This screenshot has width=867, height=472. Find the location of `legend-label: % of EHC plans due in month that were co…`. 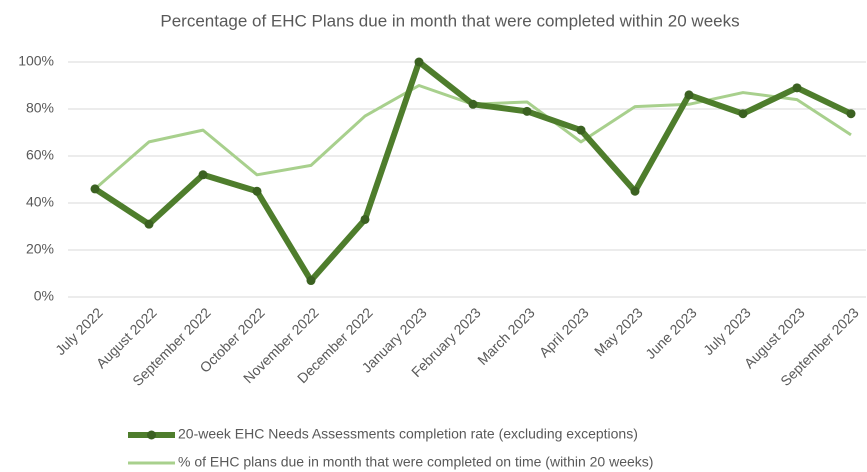

legend-label: % of EHC plans due in month that were co… is located at coordinates (415, 462).